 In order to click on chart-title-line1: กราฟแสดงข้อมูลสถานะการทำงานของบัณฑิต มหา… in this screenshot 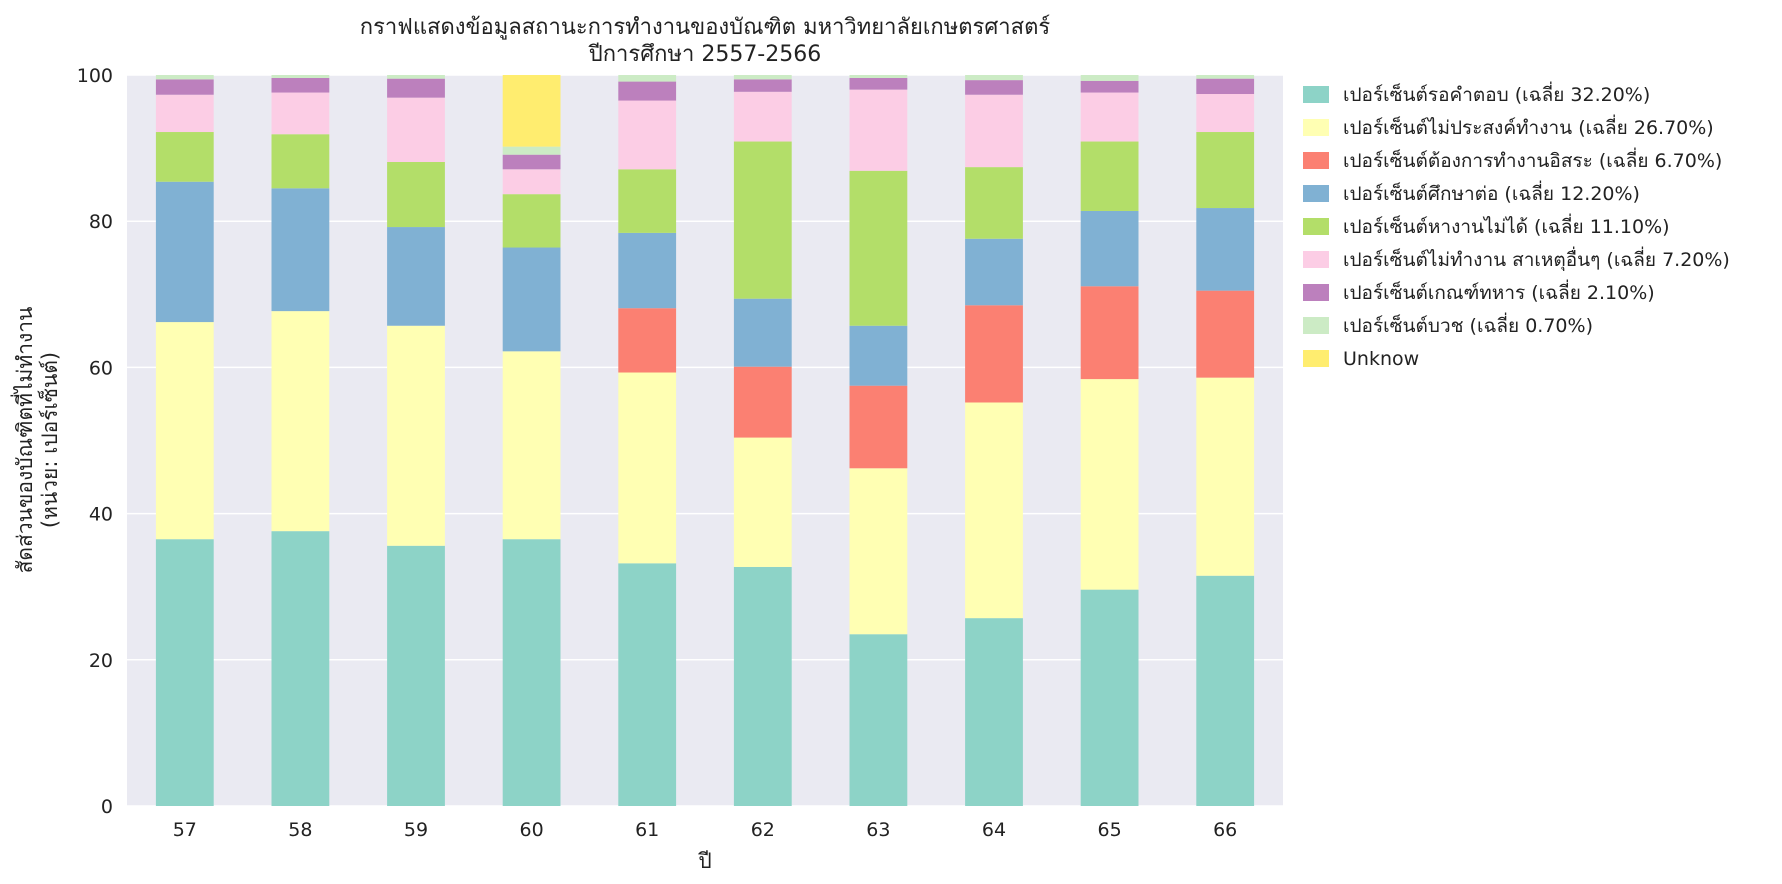, I will do `click(705, 27)`.